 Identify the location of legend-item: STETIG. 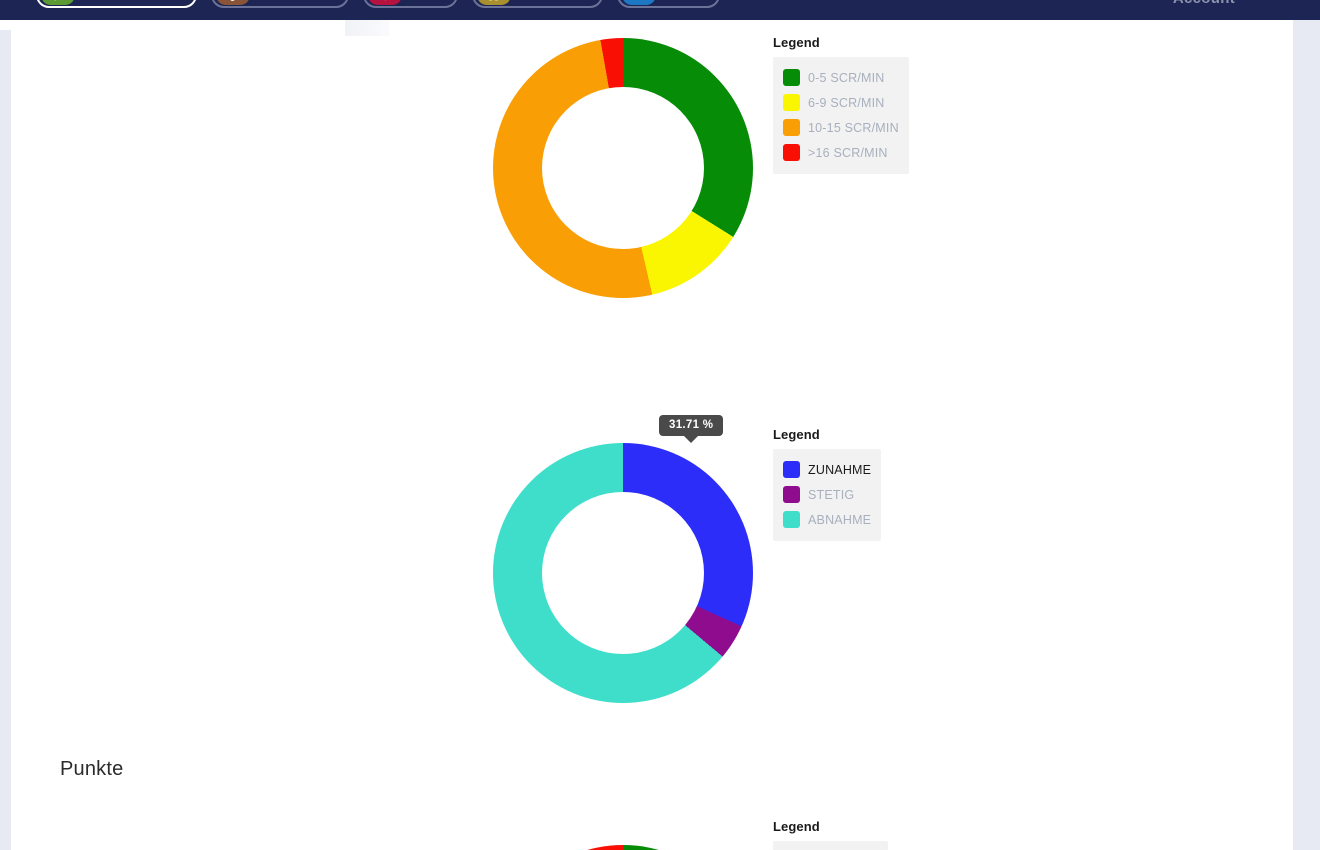
(827, 494).